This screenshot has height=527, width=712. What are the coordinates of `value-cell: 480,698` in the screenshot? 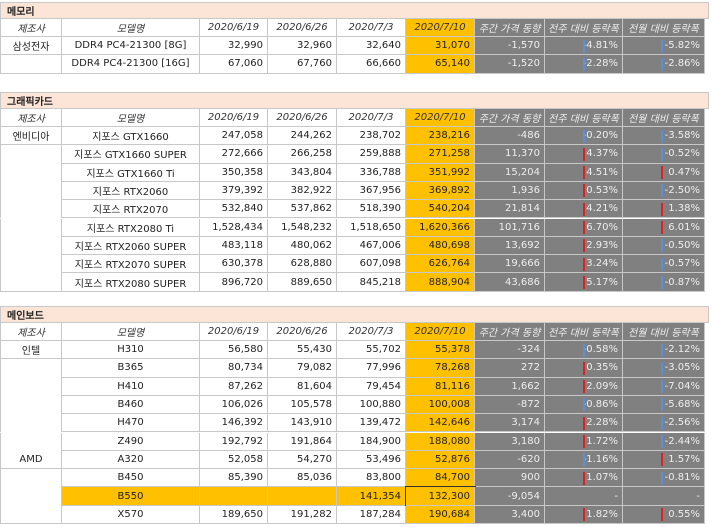 It's located at (440, 246).